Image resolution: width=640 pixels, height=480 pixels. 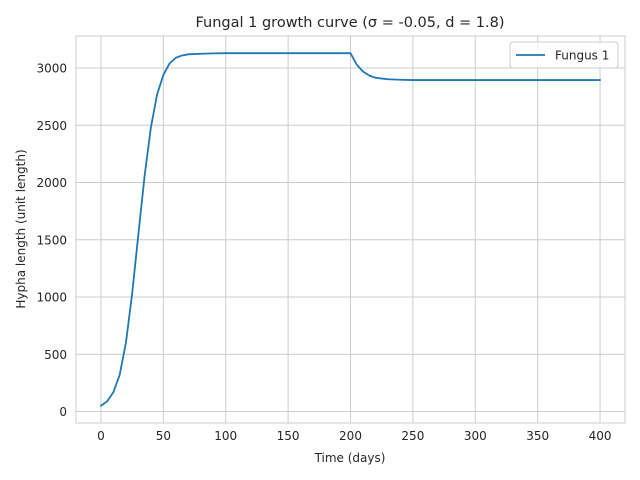 What do you see at coordinates (600, 436) in the screenshot?
I see `x-tick-label: 400` at bounding box center [600, 436].